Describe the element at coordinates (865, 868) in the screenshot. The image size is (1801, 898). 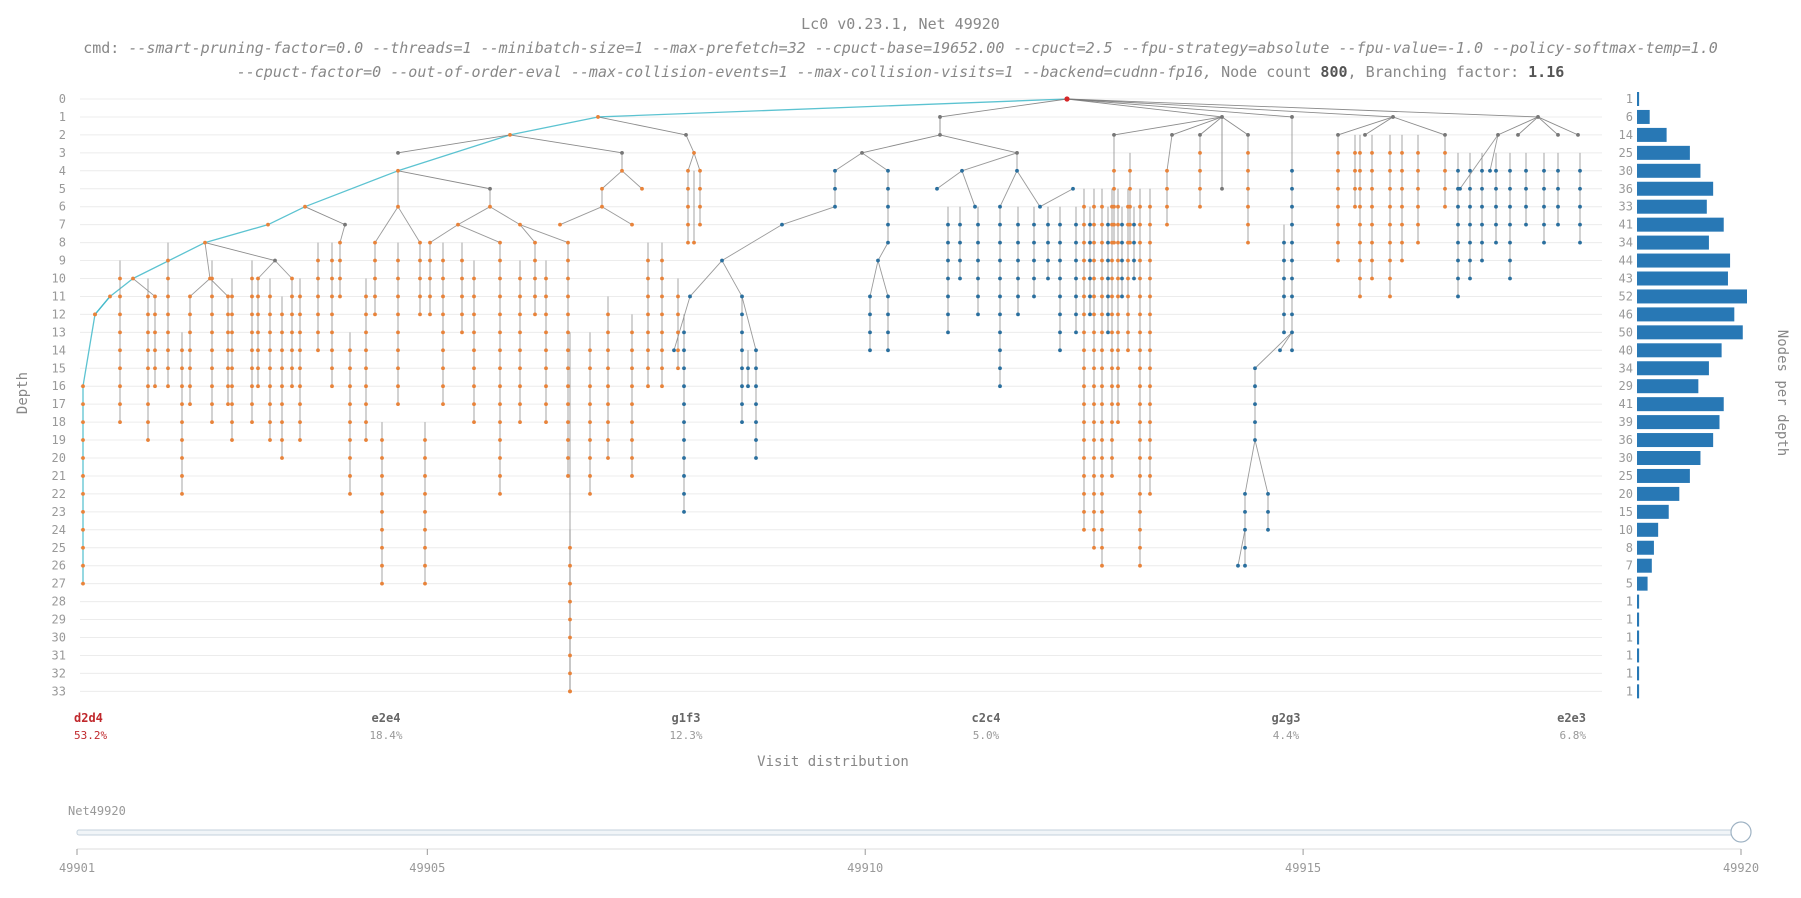
I see `slider-tick-label: 49910` at that location.